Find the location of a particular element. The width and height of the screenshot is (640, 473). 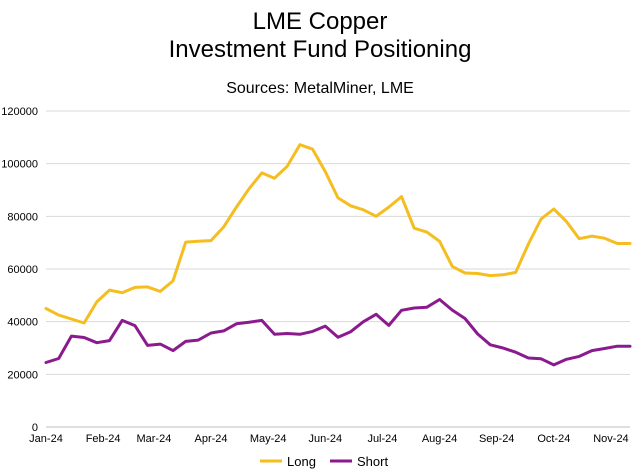

x-tick-label: Nov-24 is located at coordinates (610, 439).